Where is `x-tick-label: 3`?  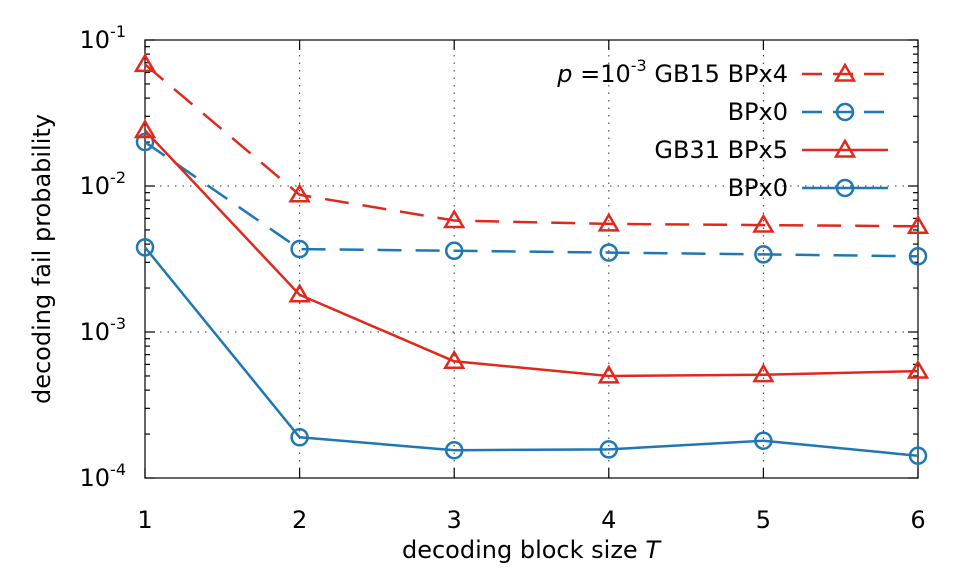
x-tick-label: 3 is located at coordinates (454, 520).